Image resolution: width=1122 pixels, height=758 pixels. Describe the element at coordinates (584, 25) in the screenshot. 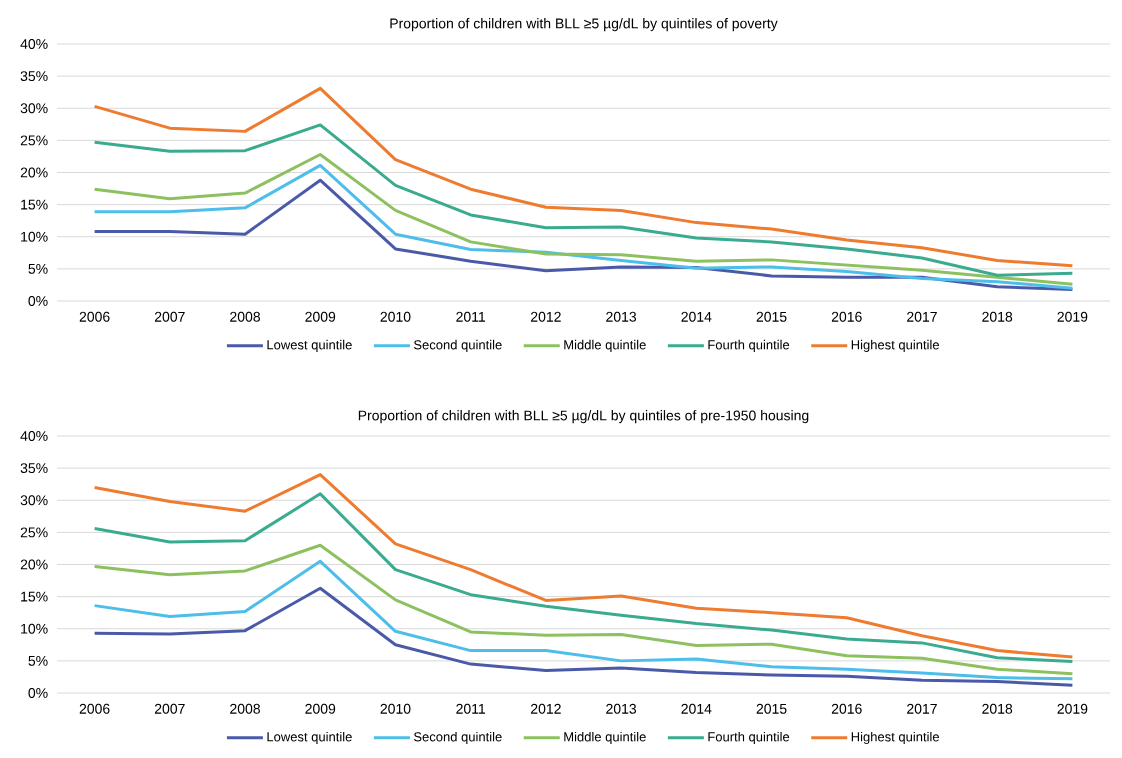

I see `chart-title: Proportion of children with BLL ≥5 µg/dL by quintiles of poverty` at that location.